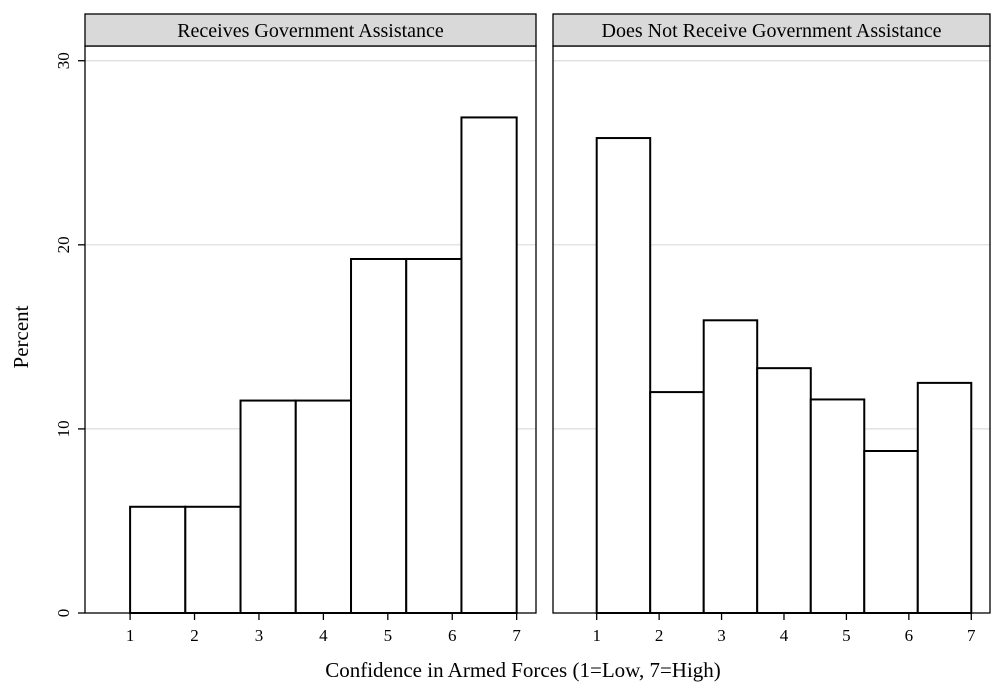 This screenshot has height=688, width=993. Describe the element at coordinates (63, 244) in the screenshot. I see `y-tick-label-20: 20` at that location.